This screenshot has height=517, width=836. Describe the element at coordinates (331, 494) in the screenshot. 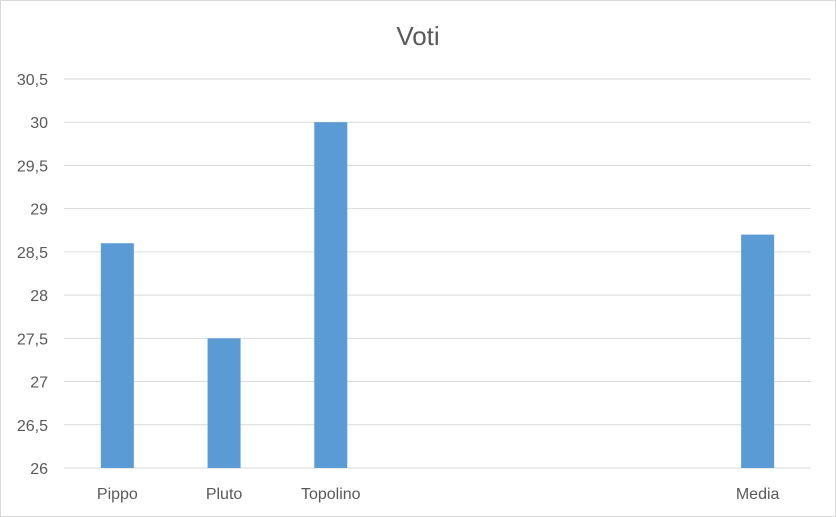

I see `x-tick-label: Topolino` at that location.